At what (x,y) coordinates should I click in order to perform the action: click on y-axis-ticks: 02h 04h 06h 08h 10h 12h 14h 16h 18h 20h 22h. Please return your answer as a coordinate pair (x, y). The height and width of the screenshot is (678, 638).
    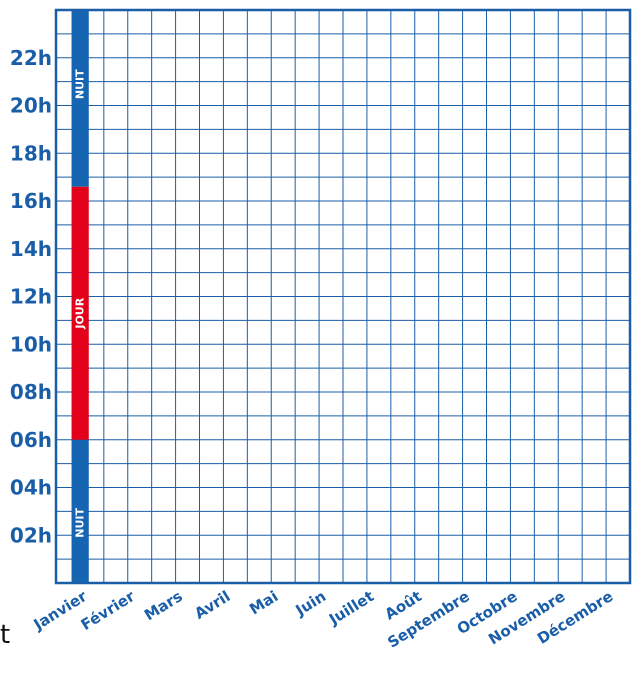
    Looking at the image, I should click on (31, 297).